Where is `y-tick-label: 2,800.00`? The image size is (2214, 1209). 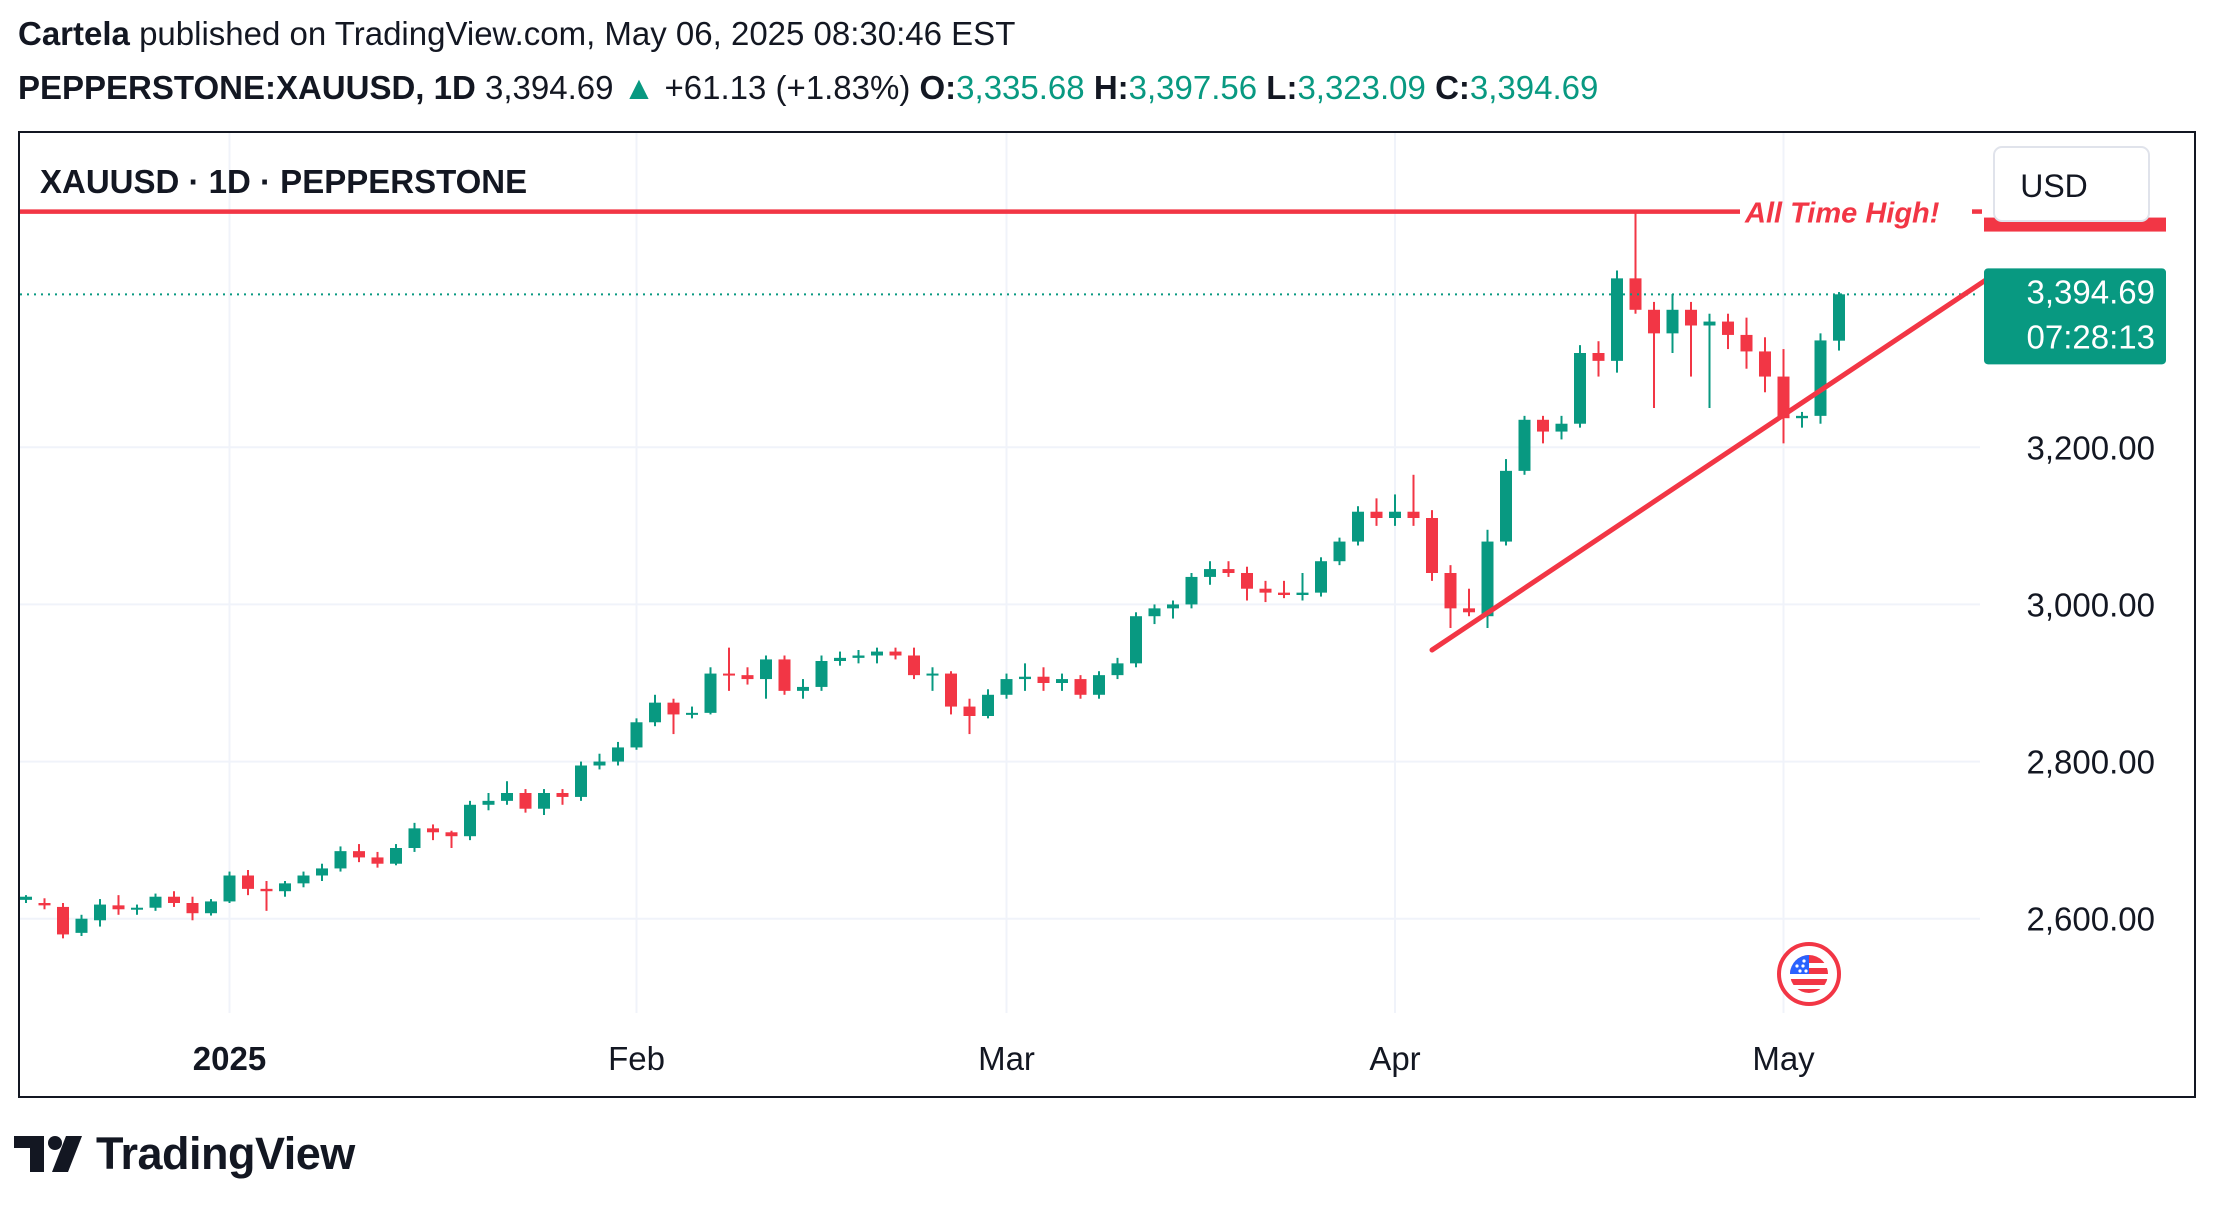
y-tick-label: 2,800.00 is located at coordinates (2091, 762).